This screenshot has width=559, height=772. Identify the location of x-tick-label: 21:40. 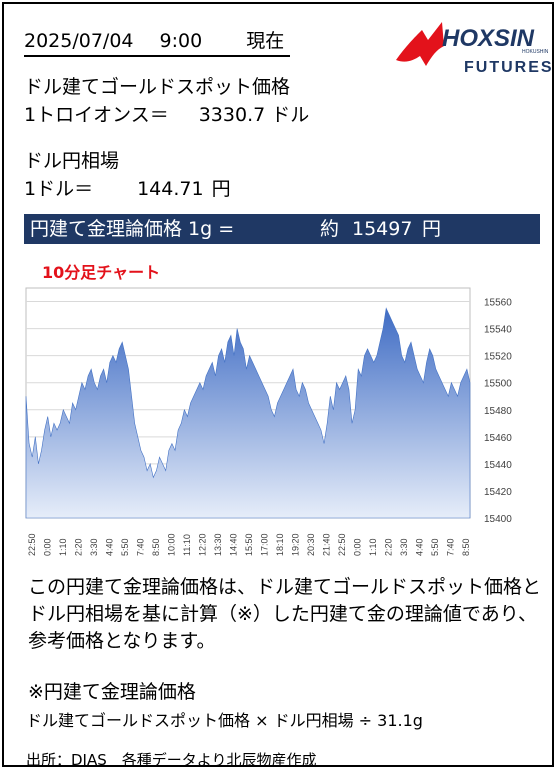
(327, 544).